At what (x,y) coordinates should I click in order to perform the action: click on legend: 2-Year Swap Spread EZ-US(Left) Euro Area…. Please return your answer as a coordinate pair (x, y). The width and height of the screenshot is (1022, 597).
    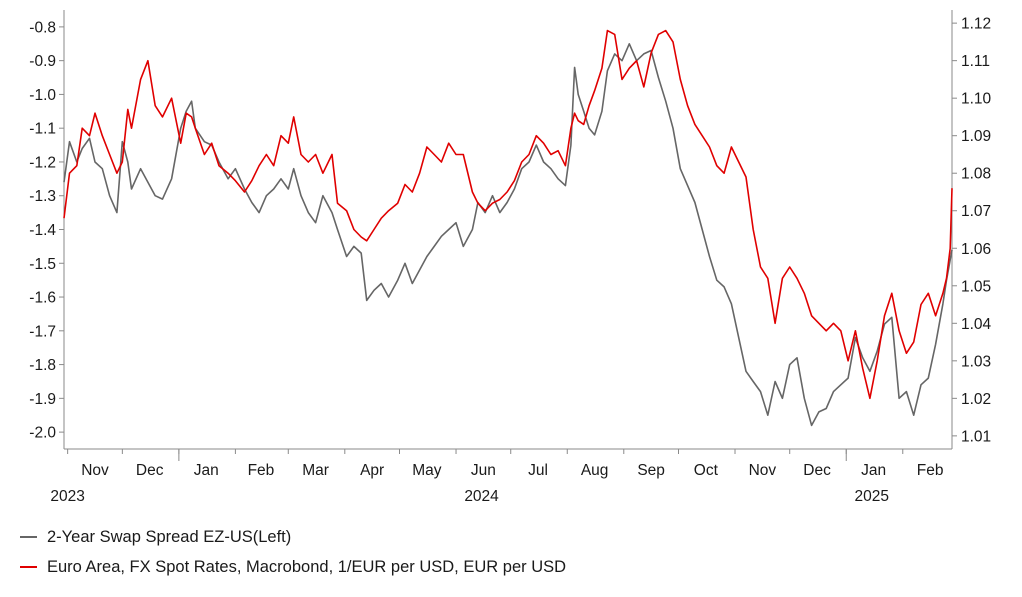
    Looking at the image, I should click on (293, 552).